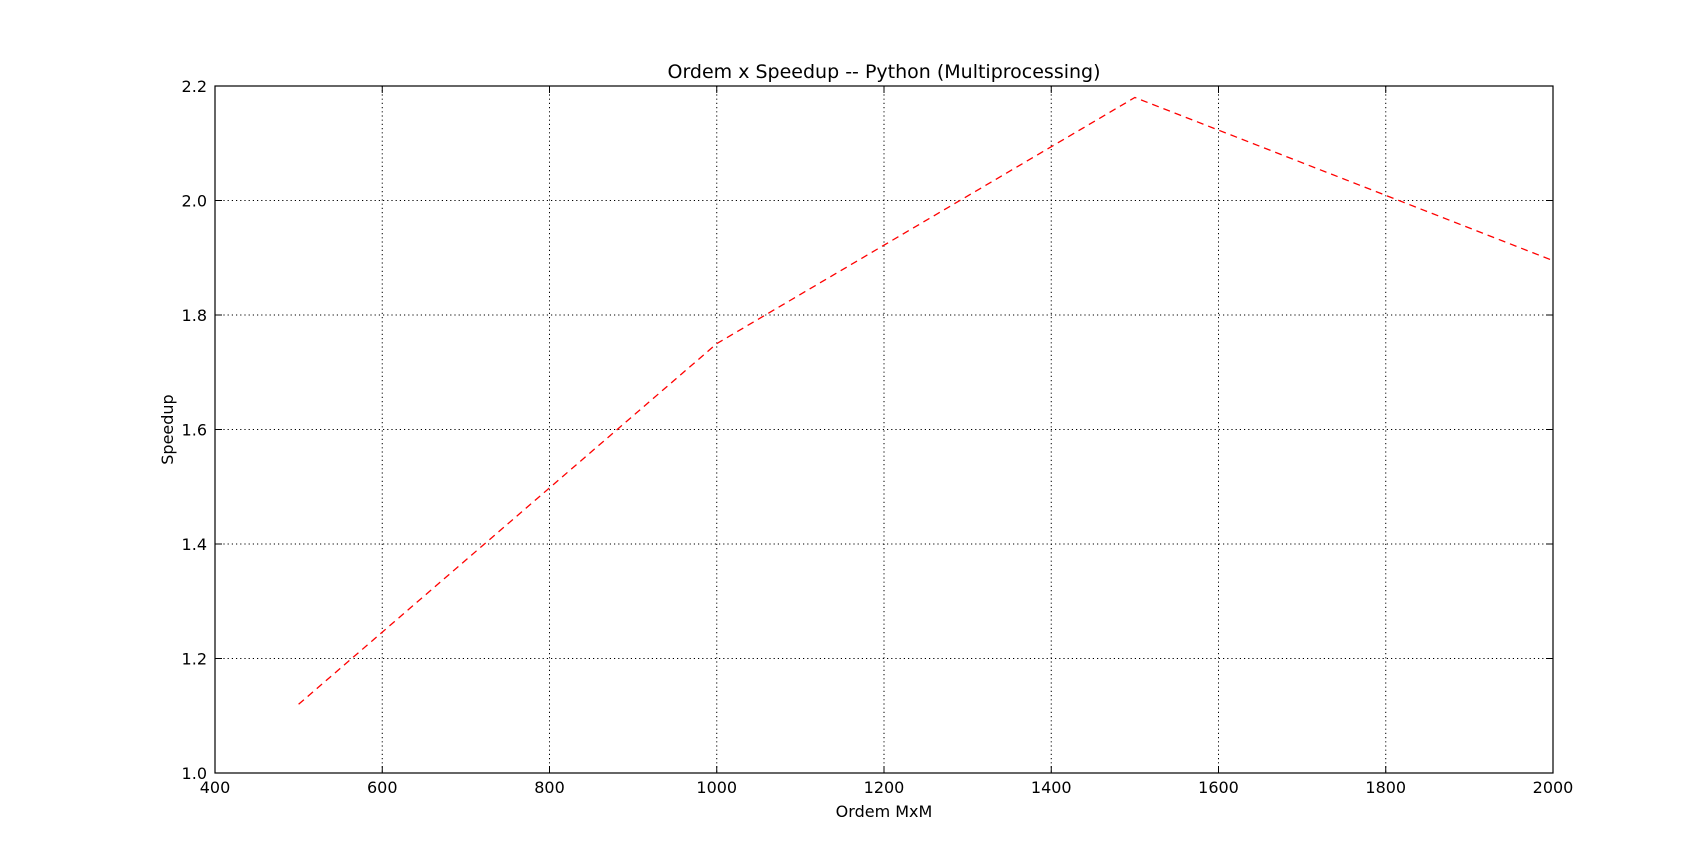 The width and height of the screenshot is (1707, 850). Describe the element at coordinates (1051, 787) in the screenshot. I see `x-tick-label: 1400` at that location.